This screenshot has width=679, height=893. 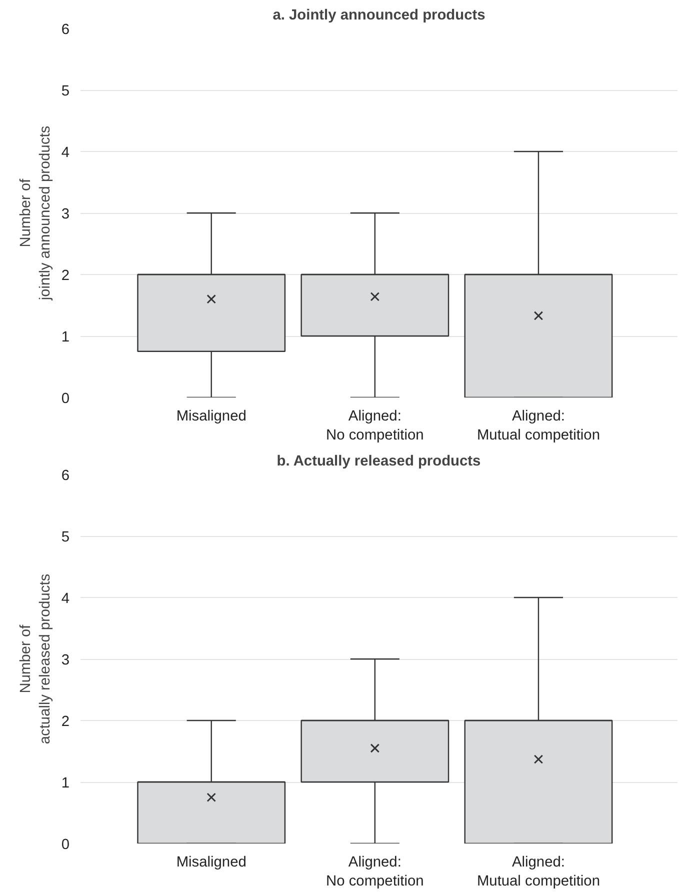 I want to click on chart-title: b. Actually released products, so click(x=378, y=462).